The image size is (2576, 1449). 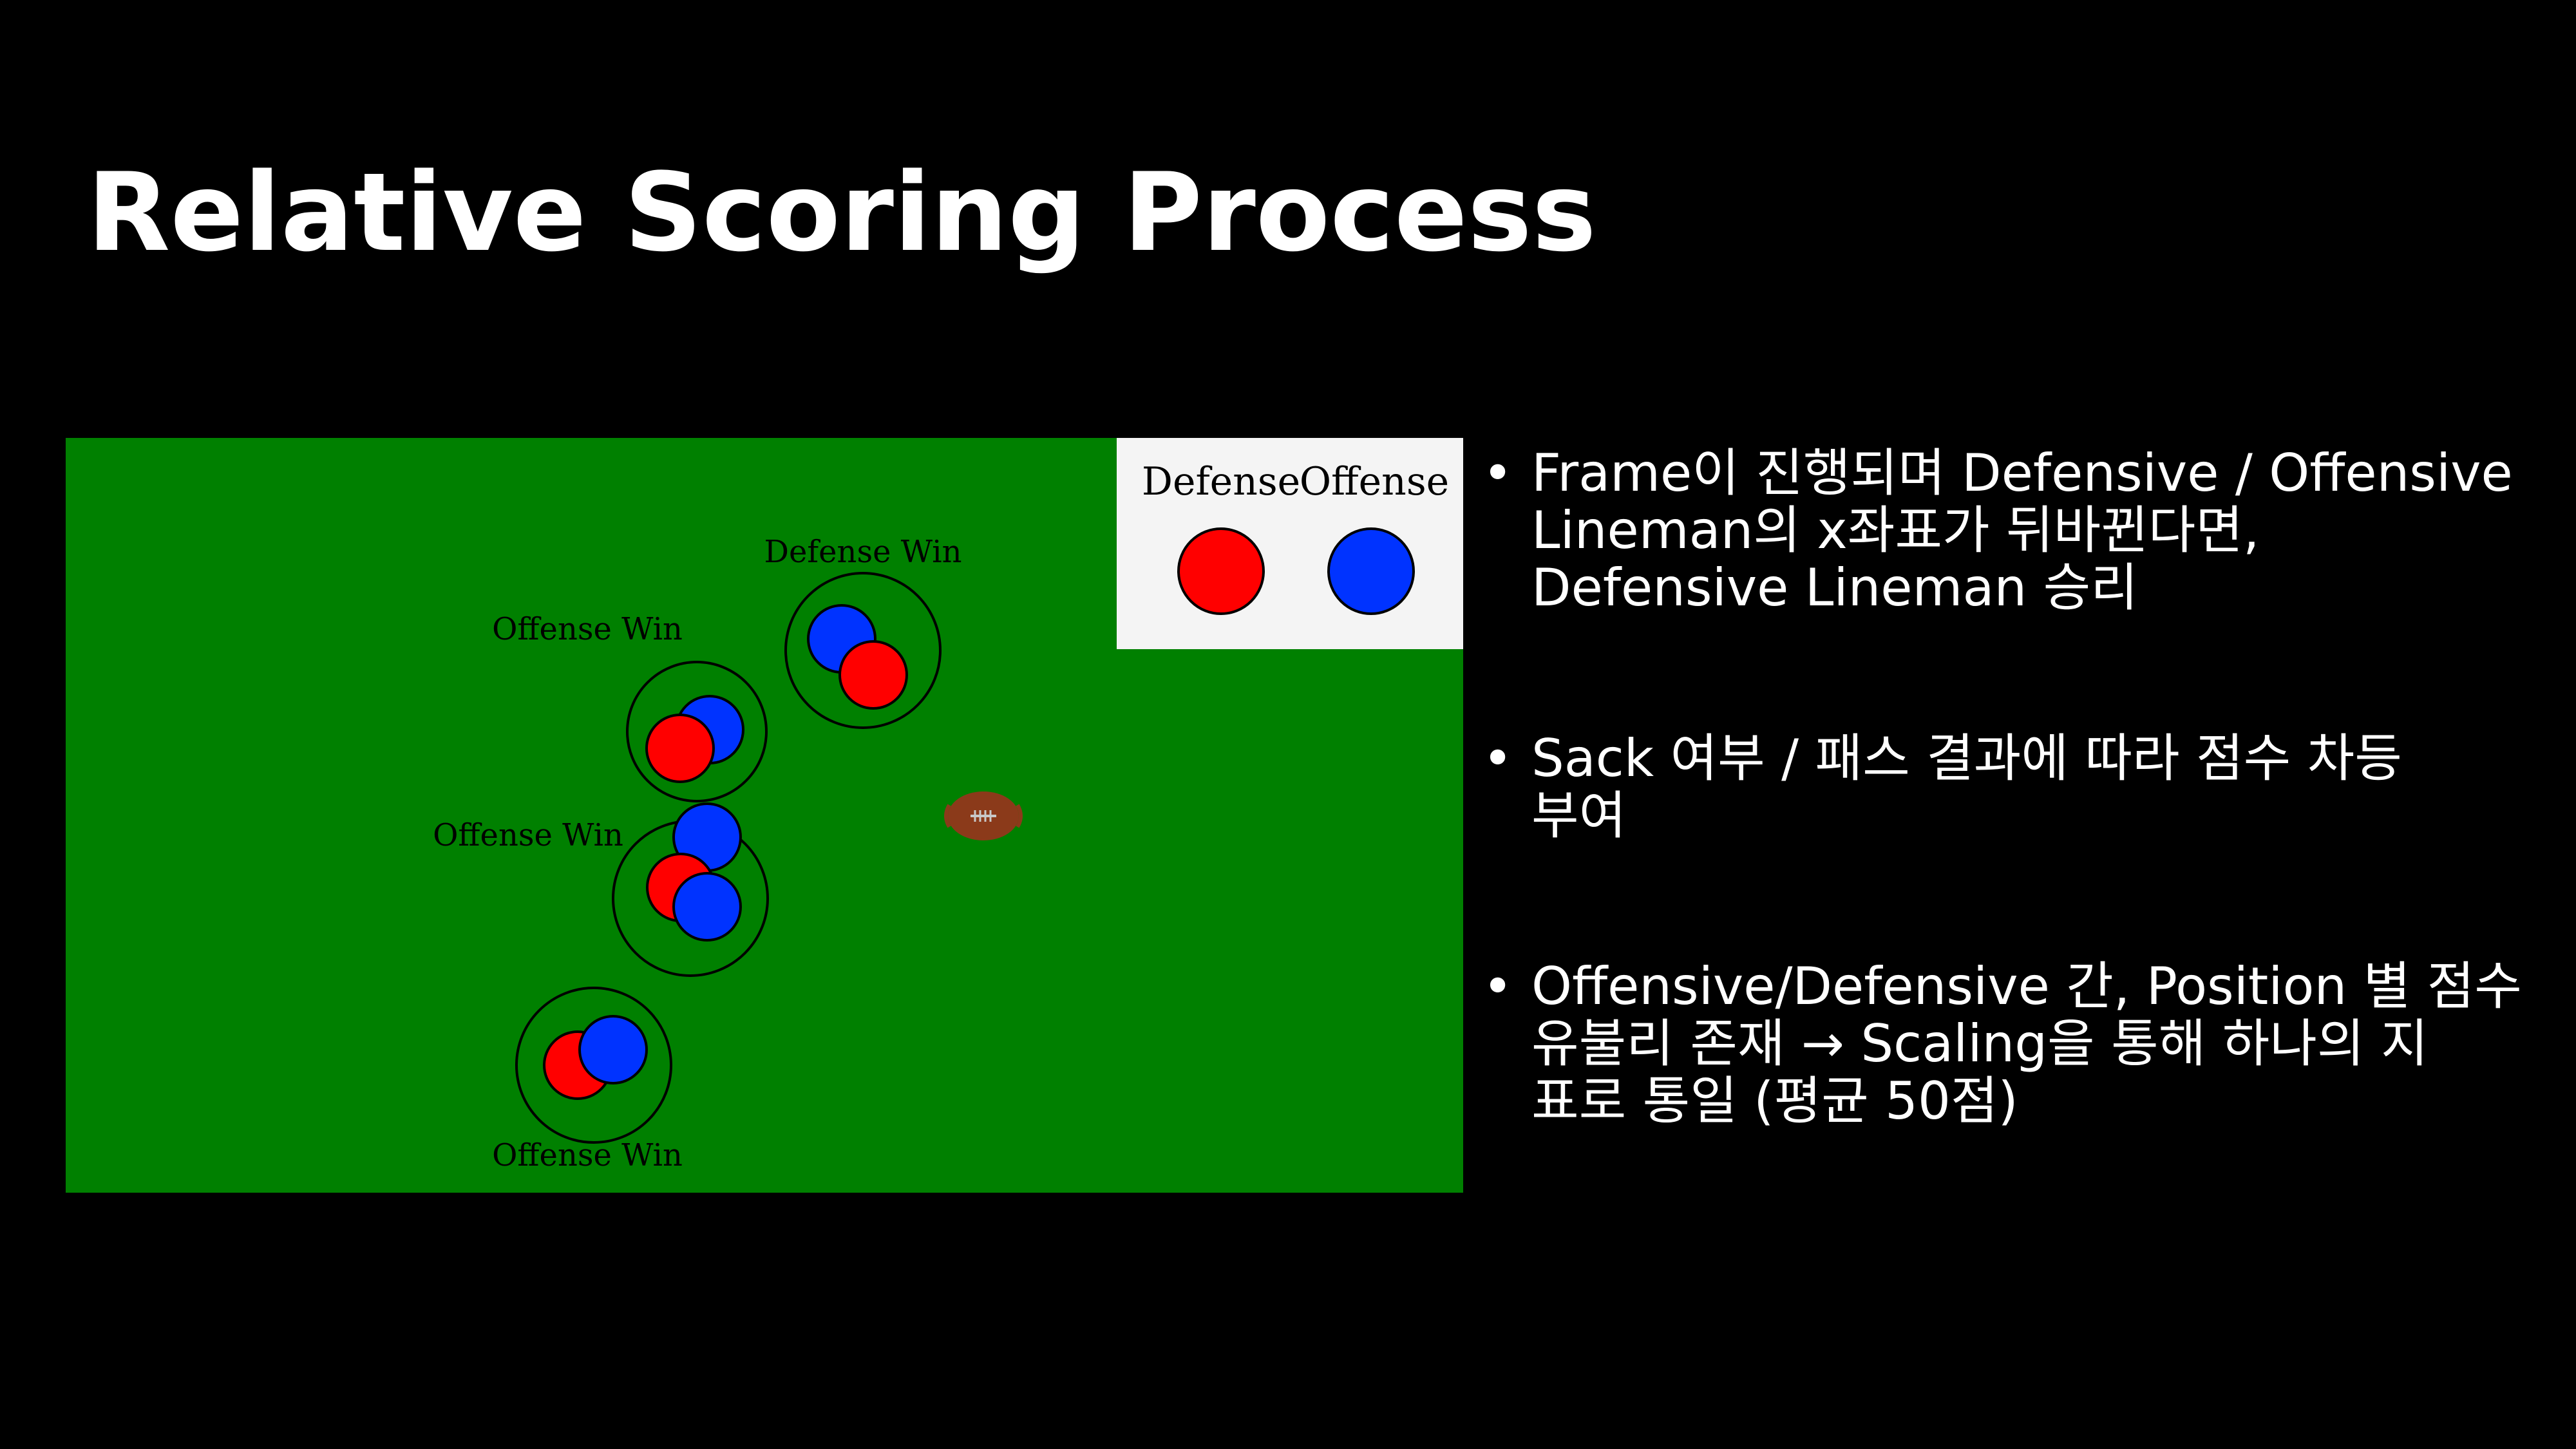 What do you see at coordinates (862, 552) in the screenshot?
I see `matchup-label: Defense Win` at bounding box center [862, 552].